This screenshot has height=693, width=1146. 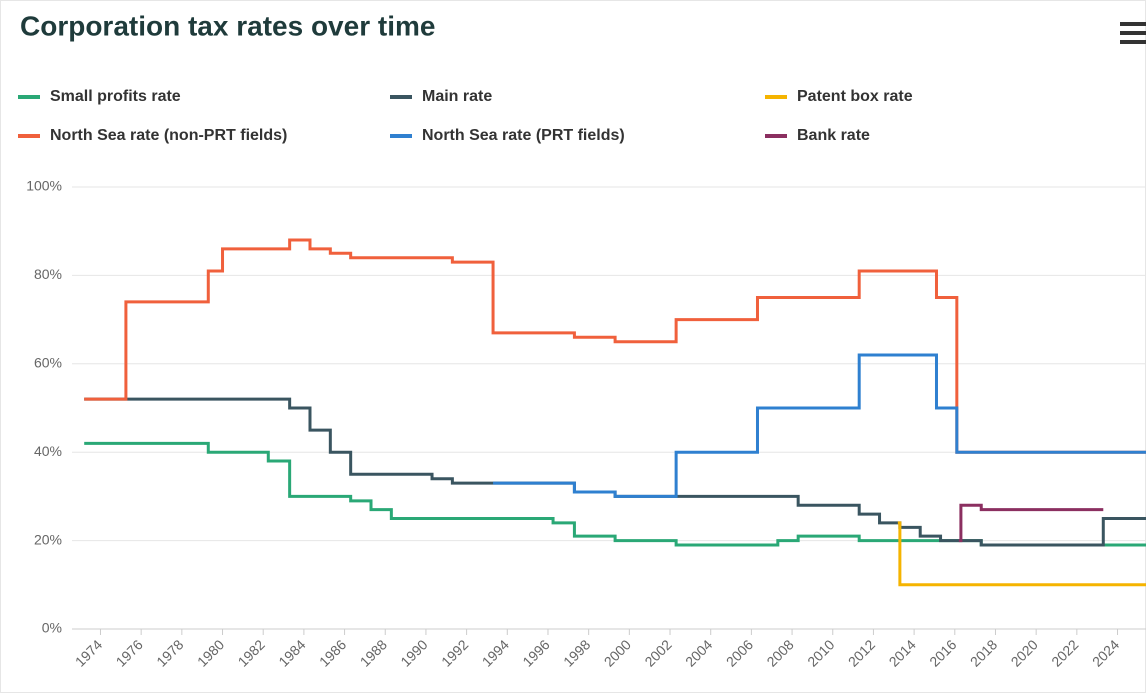 What do you see at coordinates (48, 363) in the screenshot?
I see `y-tick-label: 60%` at bounding box center [48, 363].